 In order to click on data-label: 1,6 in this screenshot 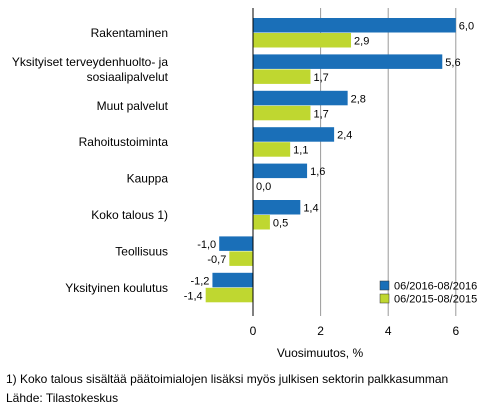, I will do `click(317, 172)`.